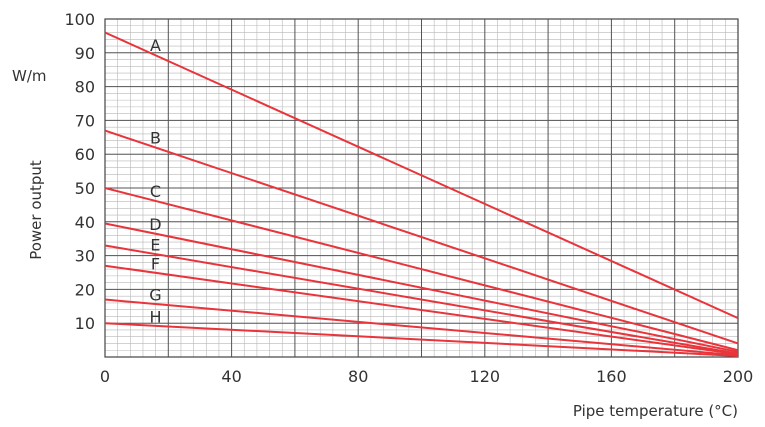 Image resolution: width=765 pixels, height=427 pixels. What do you see at coordinates (485, 376) in the screenshot?
I see `x-tick-label: 120` at bounding box center [485, 376].